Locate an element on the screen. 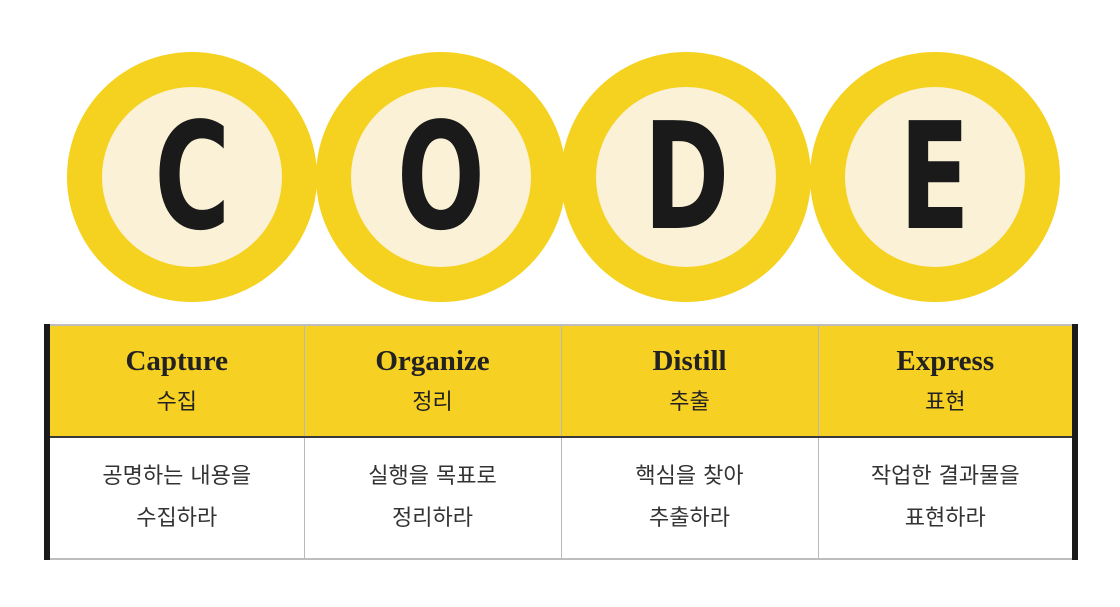  header-cell-organize: Organize 정리 is located at coordinates (433, 381).